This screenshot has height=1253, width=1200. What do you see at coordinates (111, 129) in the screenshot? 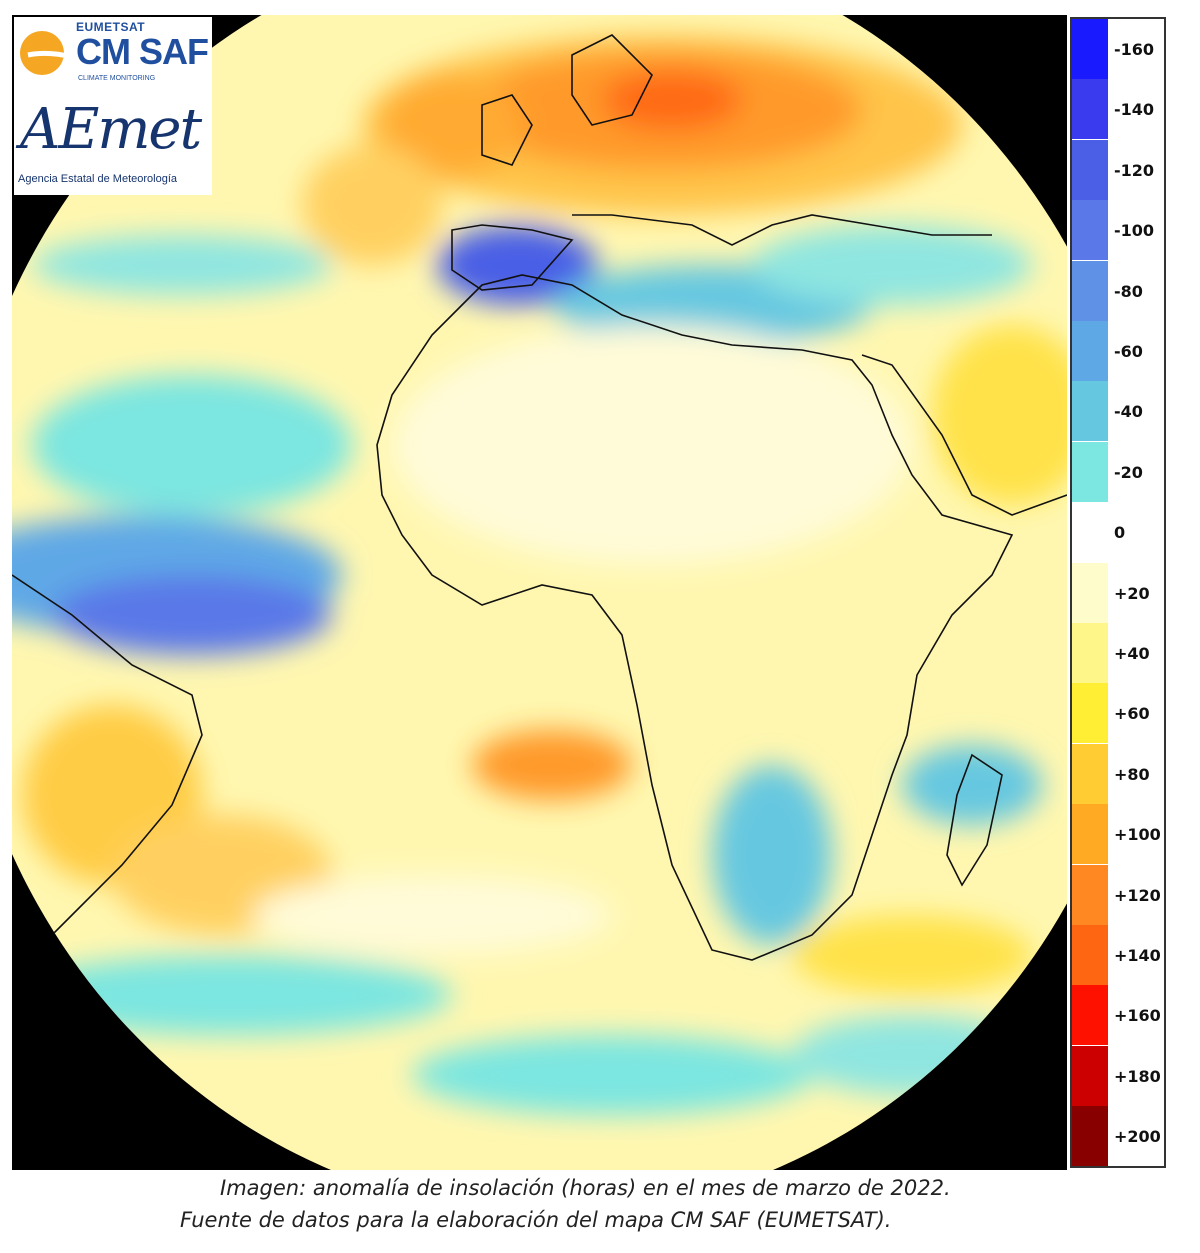
I see `aemet-logo-text: AEmet` at bounding box center [111, 129].